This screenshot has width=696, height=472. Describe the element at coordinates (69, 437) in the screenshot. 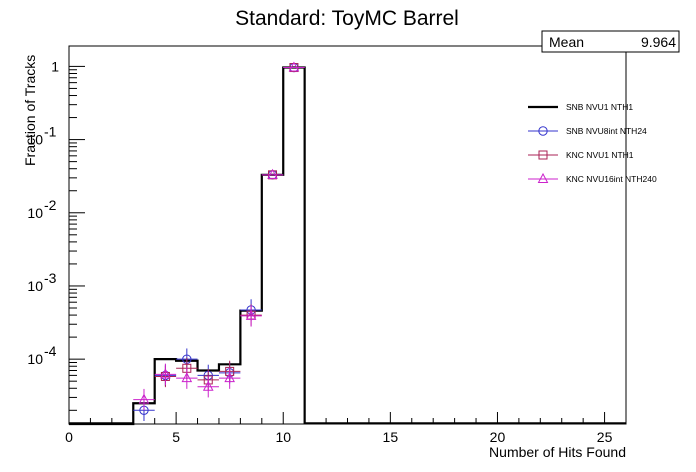

I see `x-tick-label: 0` at that location.